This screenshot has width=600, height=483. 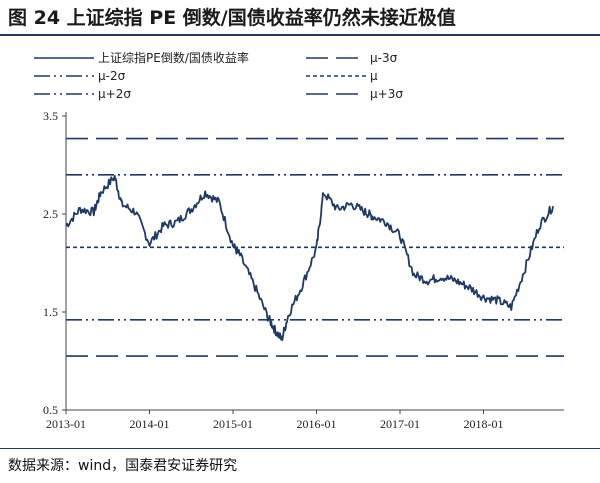 I want to click on y-tick-label: 1.5, so click(x=50, y=312).